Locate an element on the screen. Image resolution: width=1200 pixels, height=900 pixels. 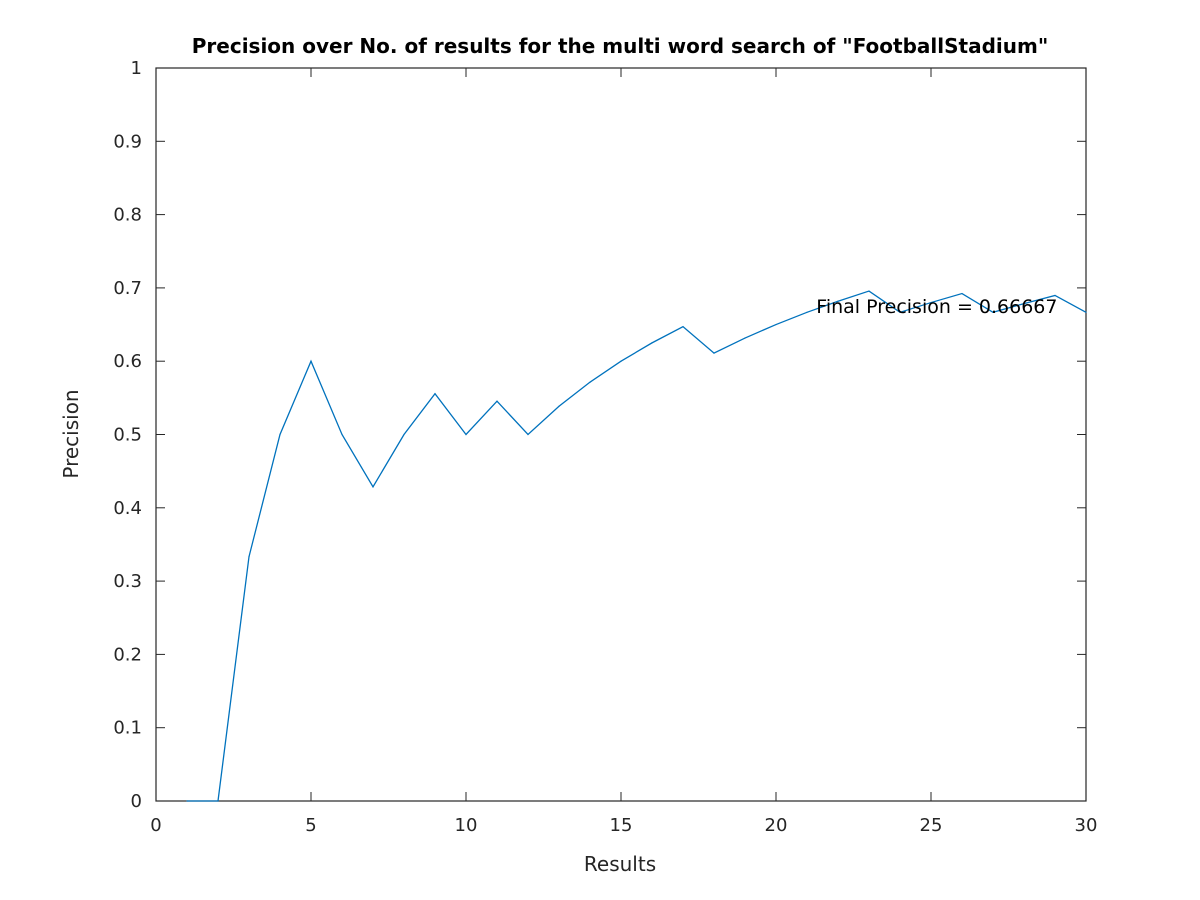
y-axis-label: Precision is located at coordinates (71, 433).